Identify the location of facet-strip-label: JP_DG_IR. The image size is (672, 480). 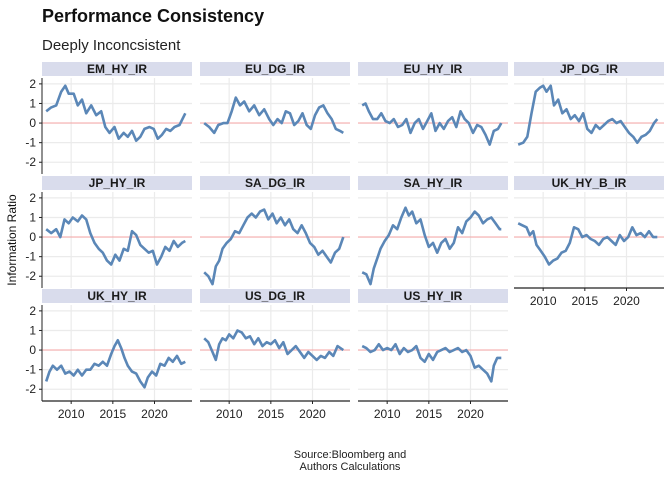
(589, 69).